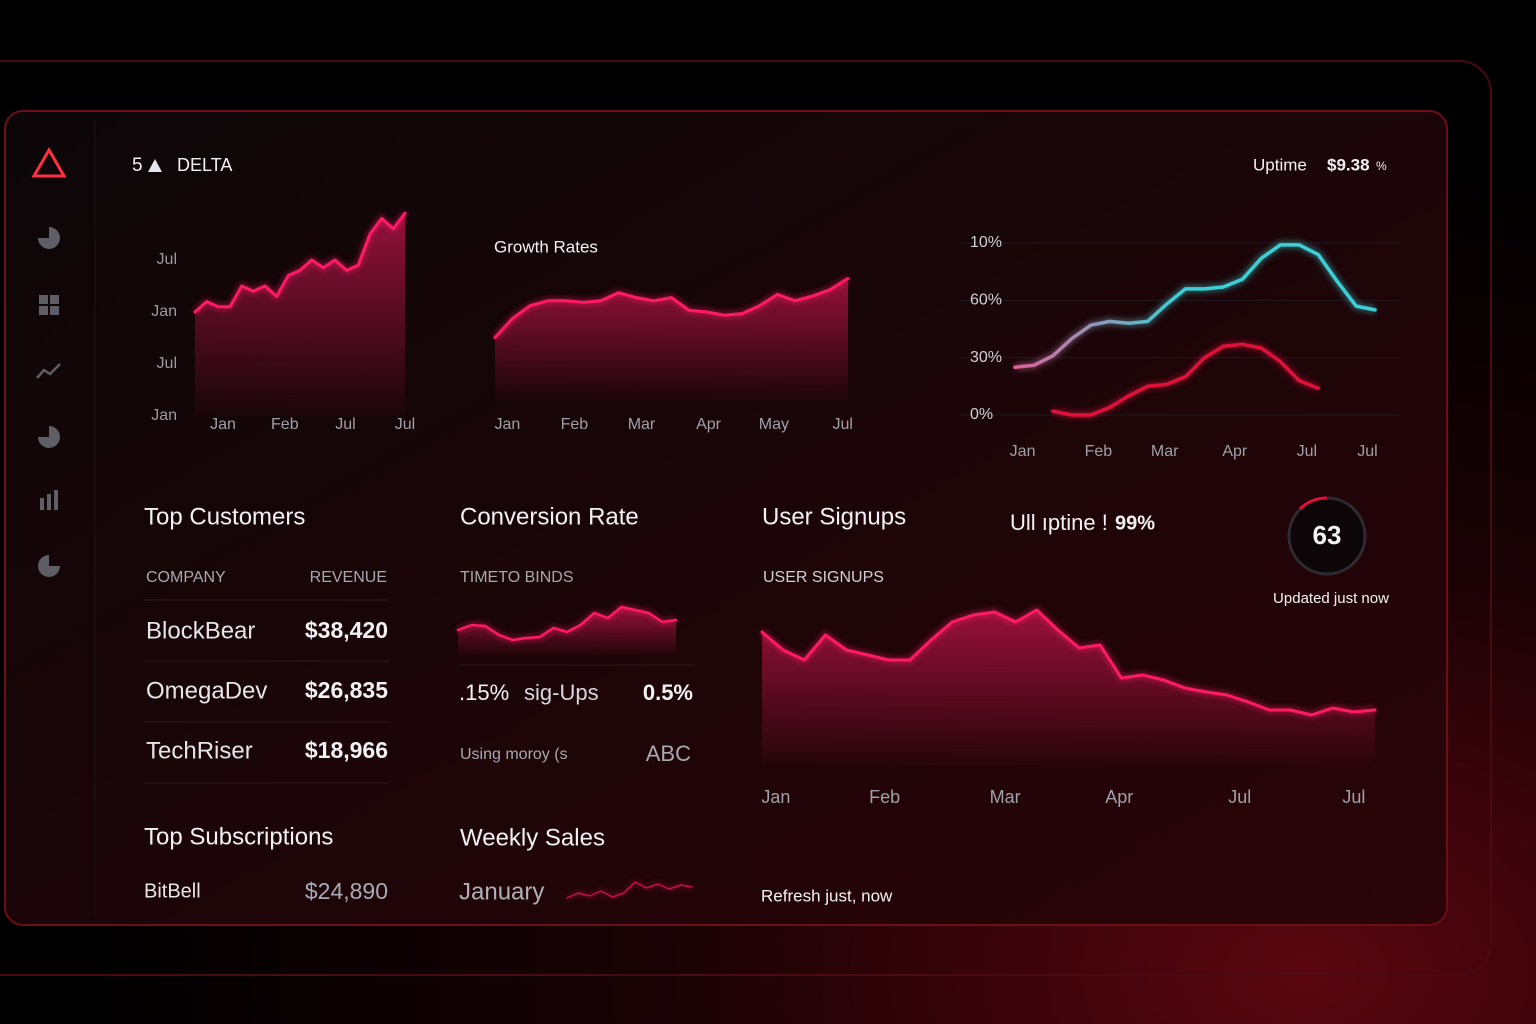 The width and height of the screenshot is (1536, 1024). What do you see at coordinates (834, 516) in the screenshot?
I see `card-title: User Signups` at bounding box center [834, 516].